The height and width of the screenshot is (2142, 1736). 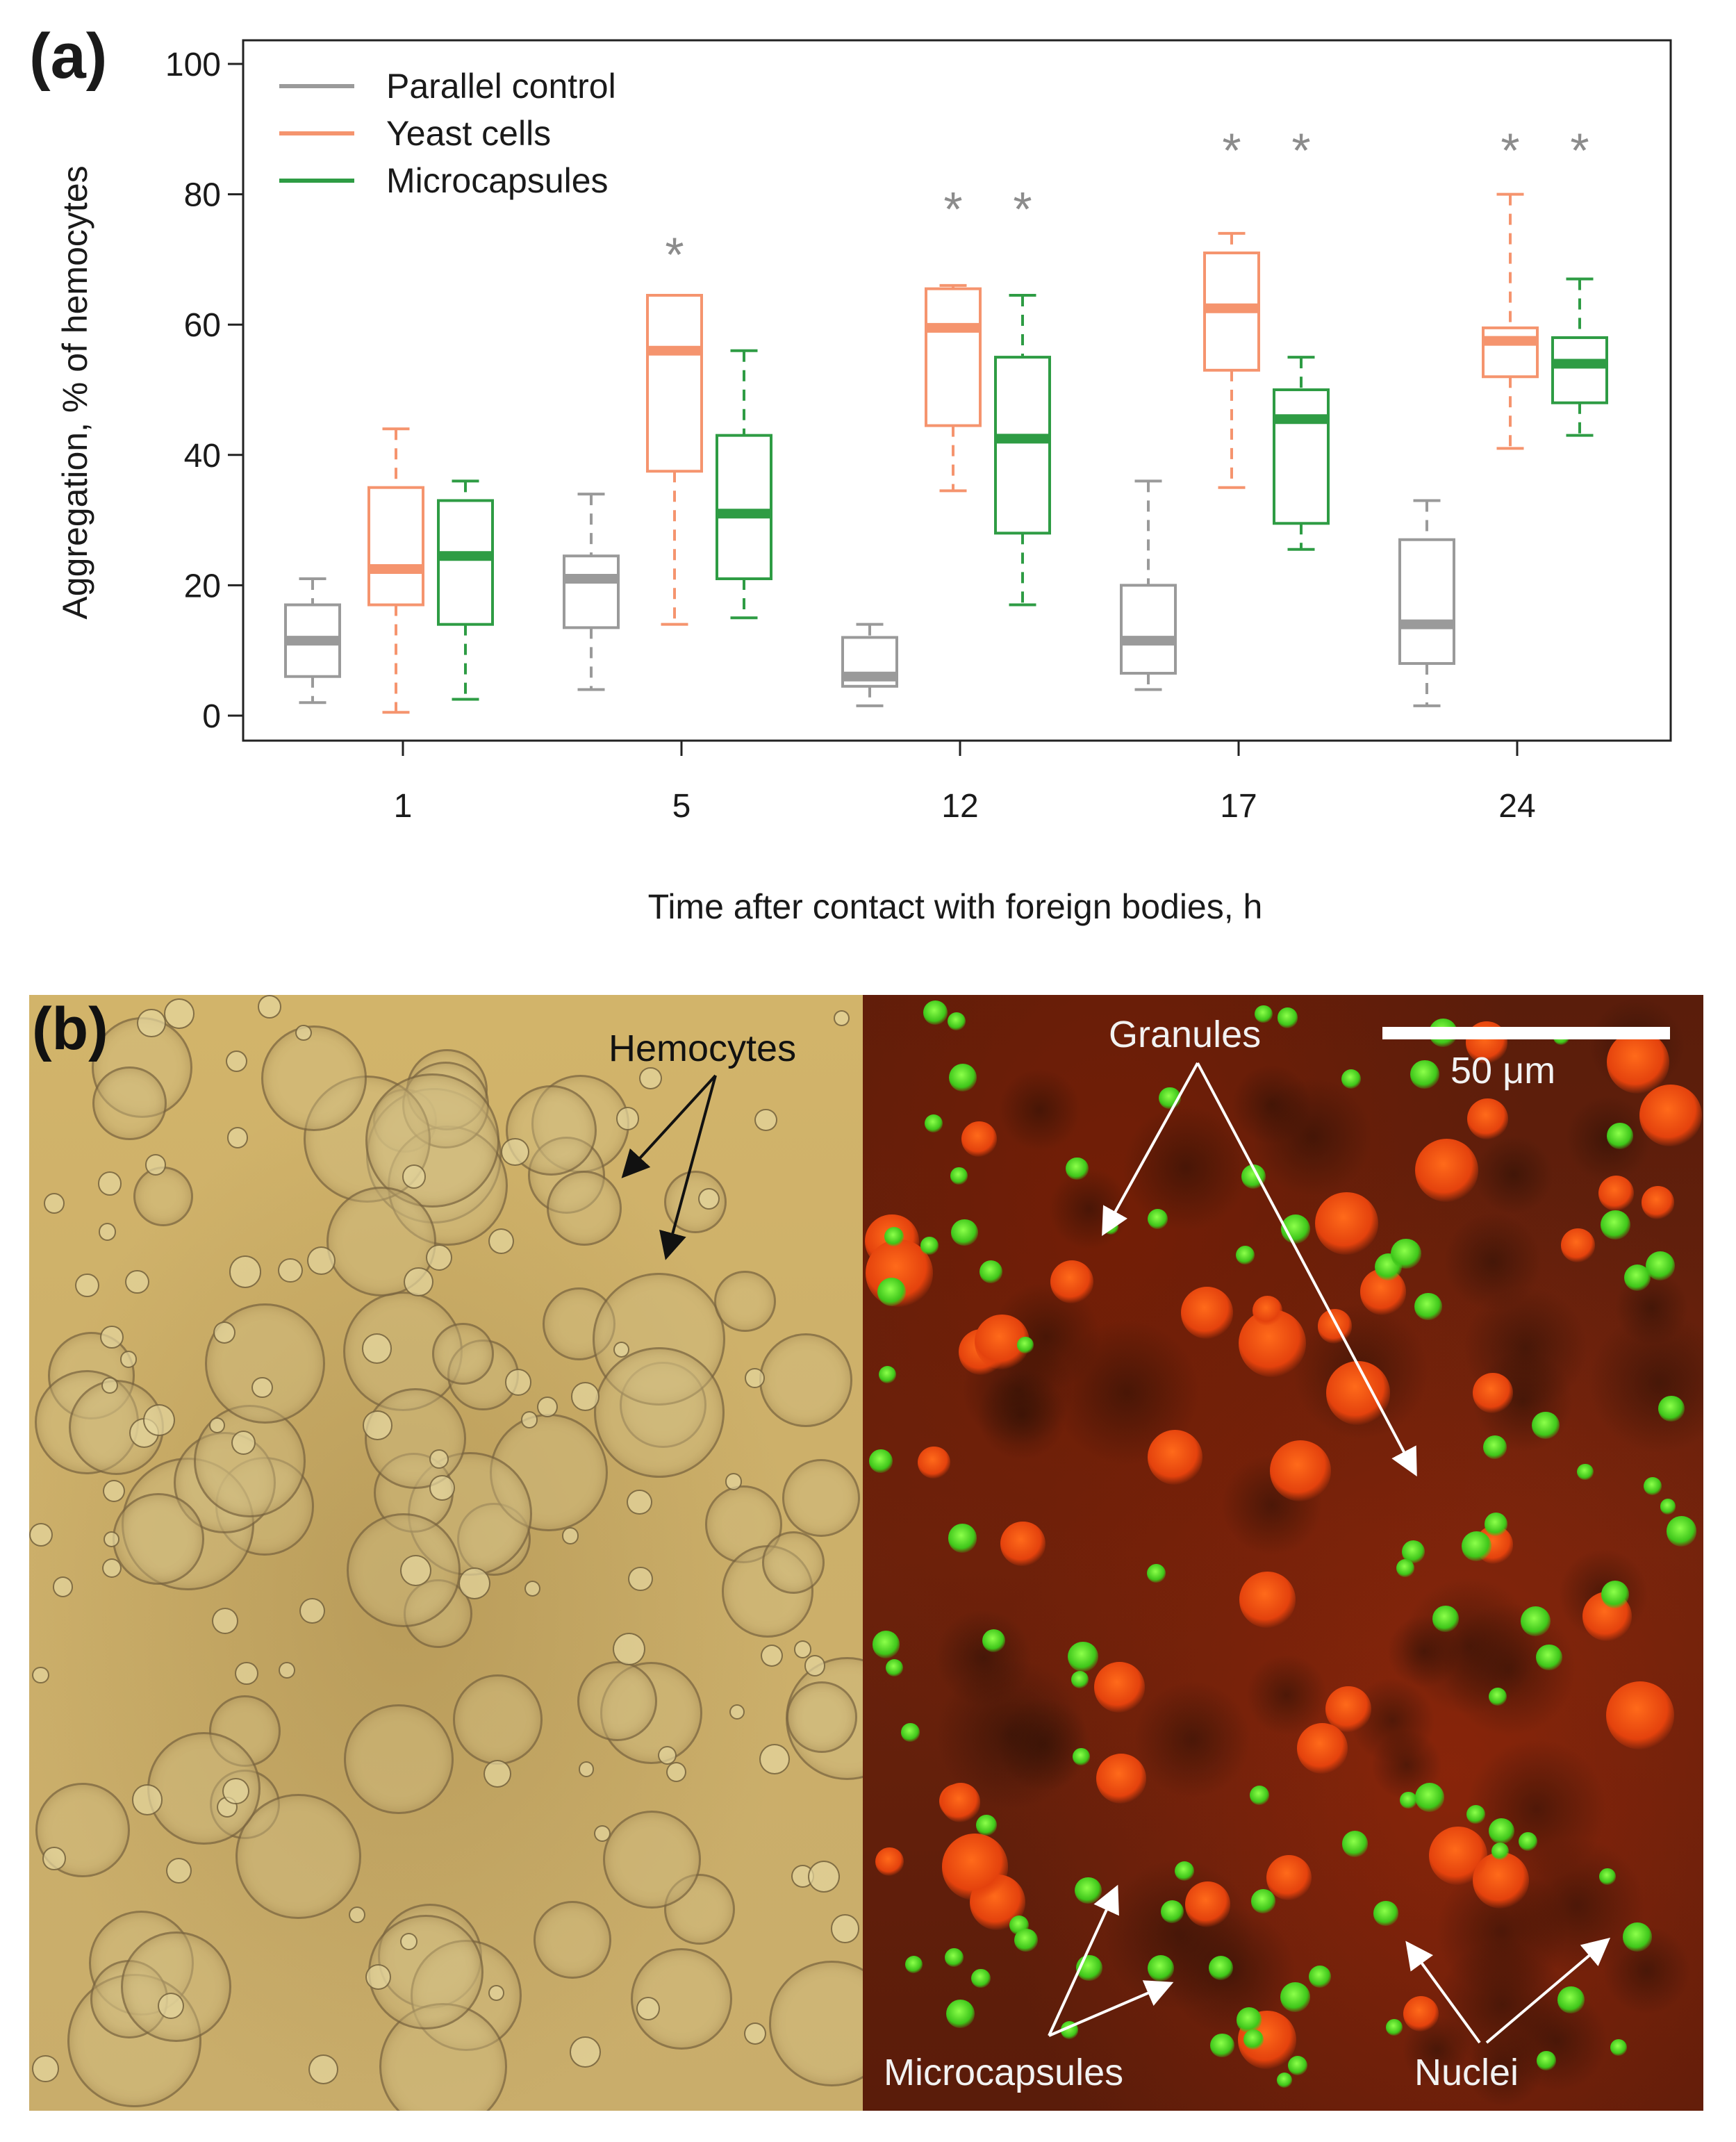 I want to click on microcapsules-label: Microcapsules, so click(x=1004, y=2072).